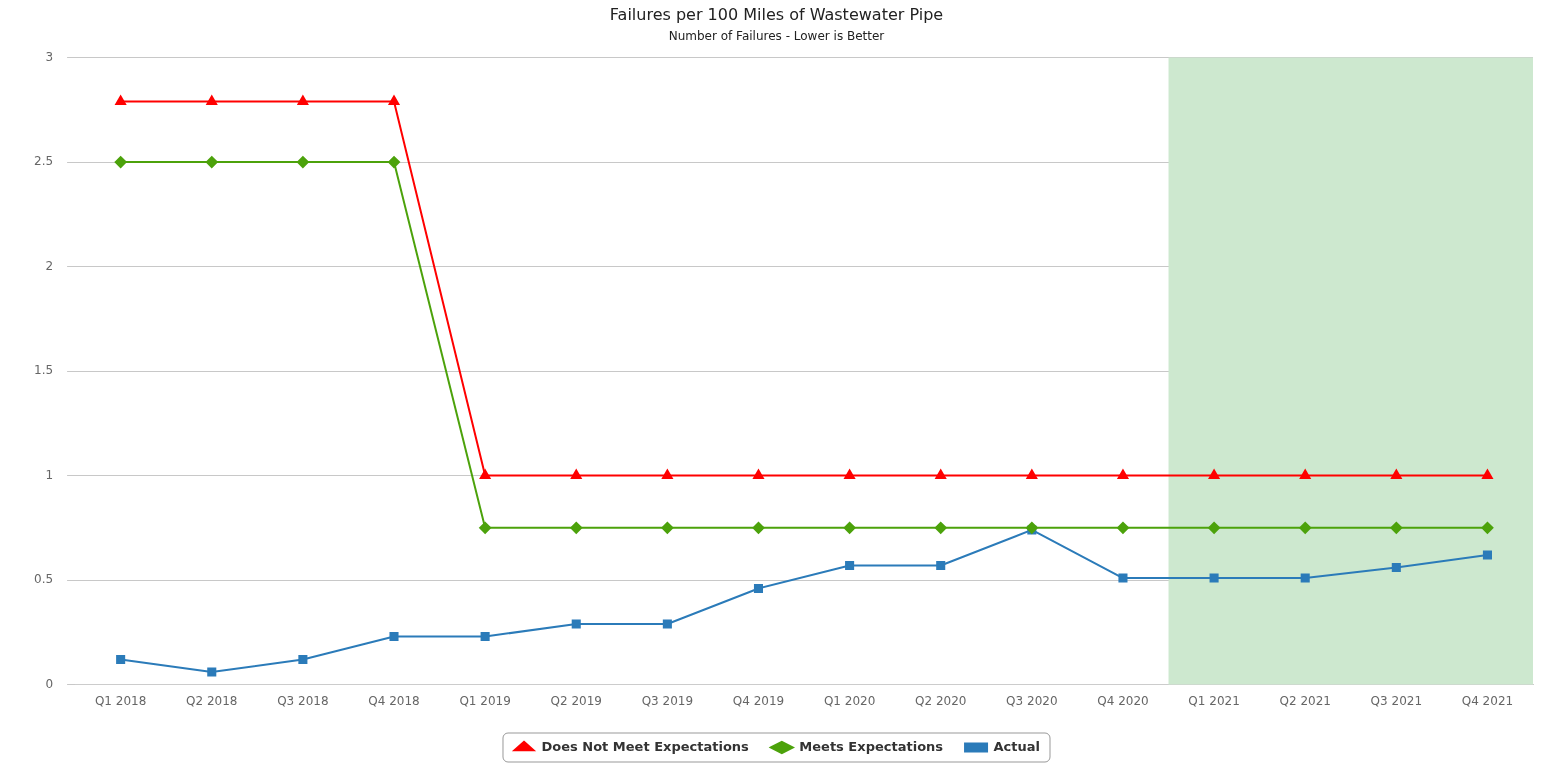 Image resolution: width=1563 pixels, height=774 pixels. I want to click on legend-label: Does Not Meet Expectations, so click(645, 746).